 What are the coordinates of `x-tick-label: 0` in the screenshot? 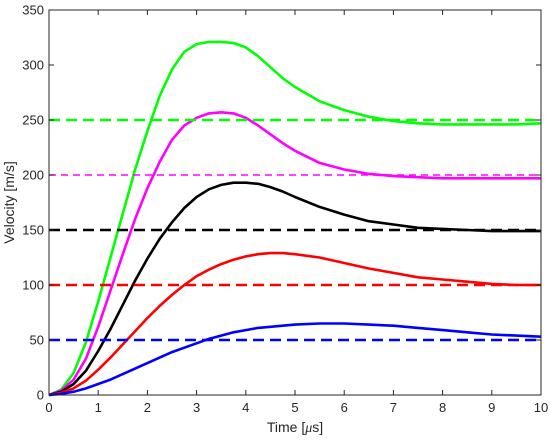 It's located at (48, 407).